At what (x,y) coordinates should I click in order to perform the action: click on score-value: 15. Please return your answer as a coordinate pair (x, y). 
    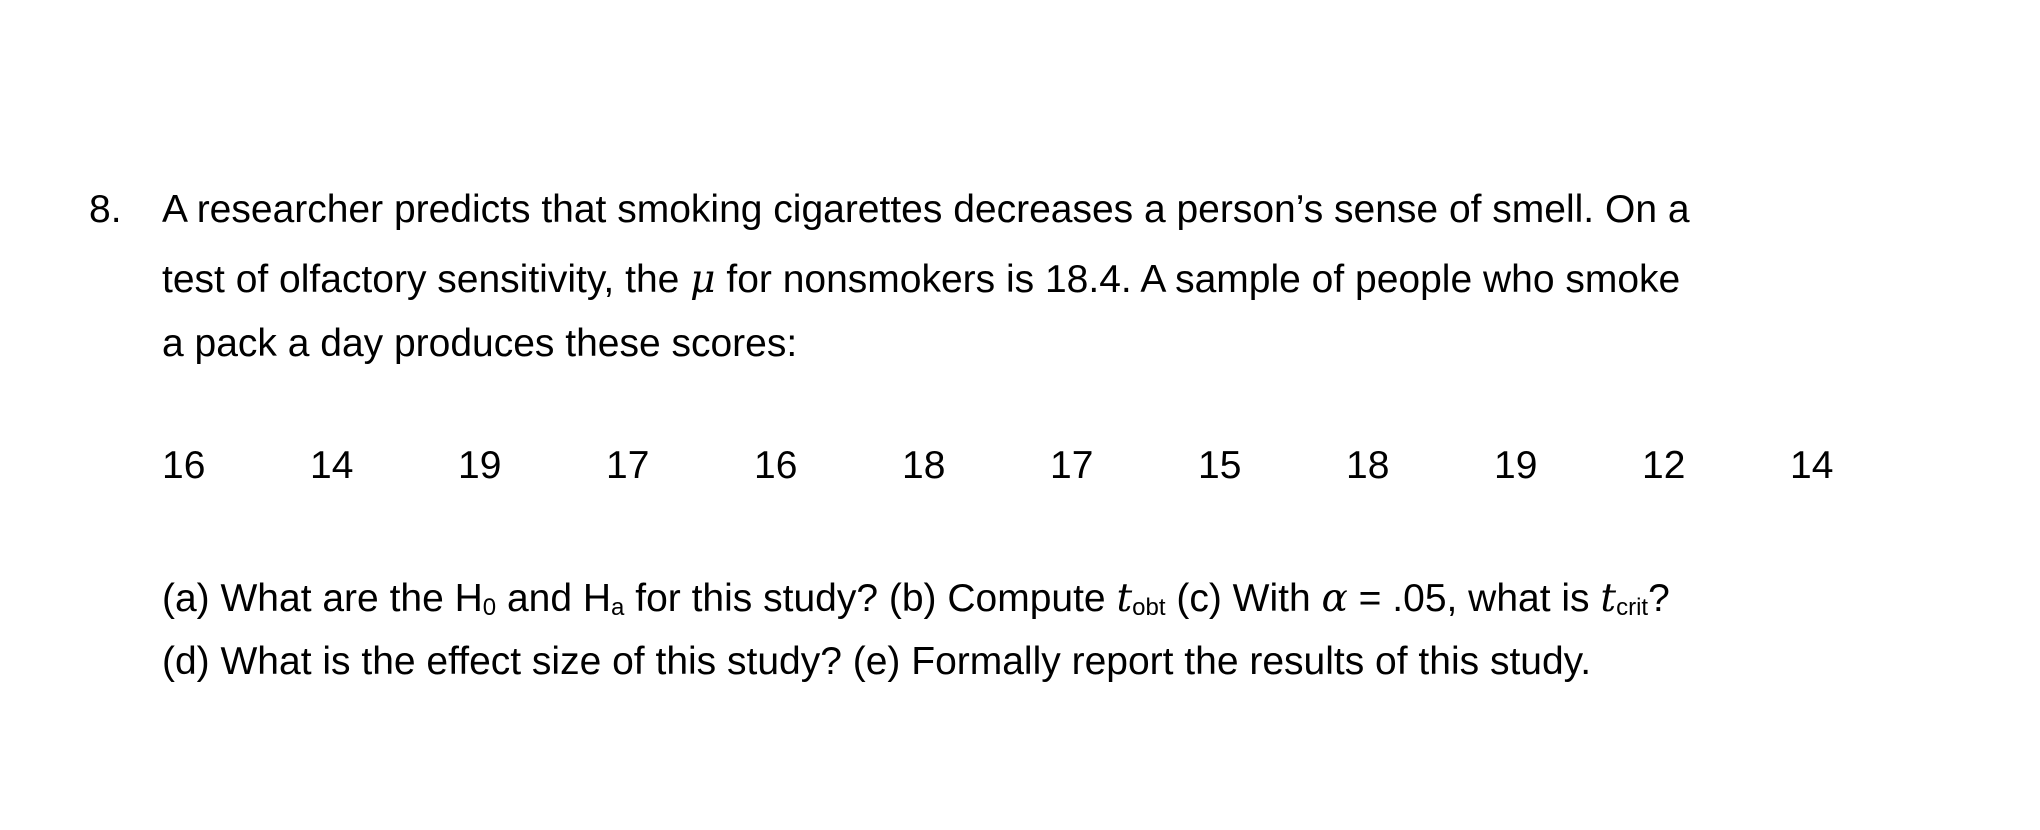
    Looking at the image, I should click on (1220, 465).